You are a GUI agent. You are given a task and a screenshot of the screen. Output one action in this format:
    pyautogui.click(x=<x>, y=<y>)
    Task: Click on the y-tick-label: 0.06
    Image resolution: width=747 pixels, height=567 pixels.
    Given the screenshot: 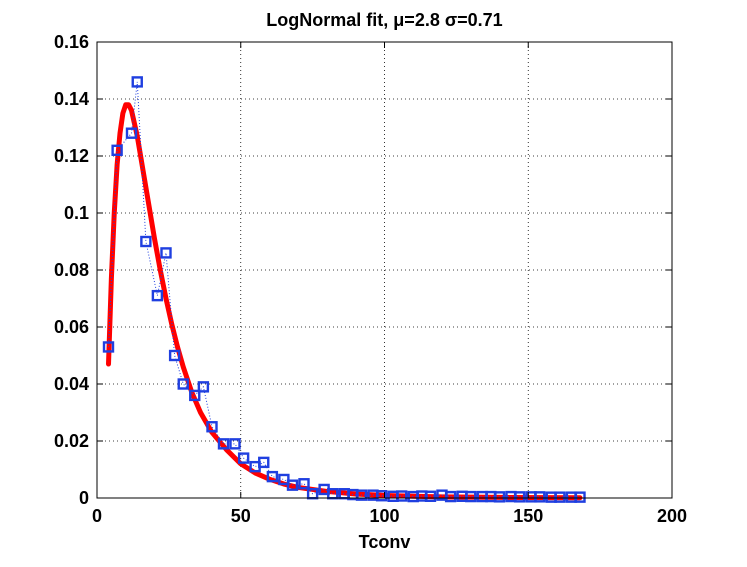 What is the action you would take?
    pyautogui.click(x=71, y=327)
    